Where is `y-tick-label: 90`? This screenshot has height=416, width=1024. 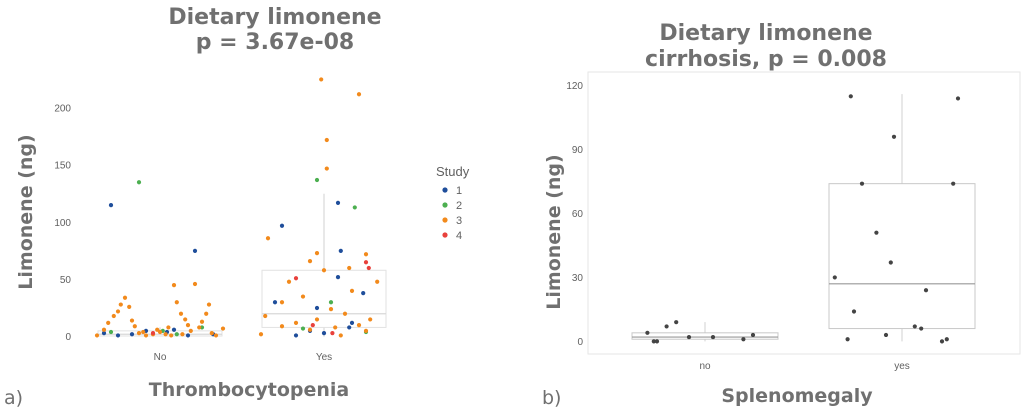
y-tick-label: 90 is located at coordinates (578, 150).